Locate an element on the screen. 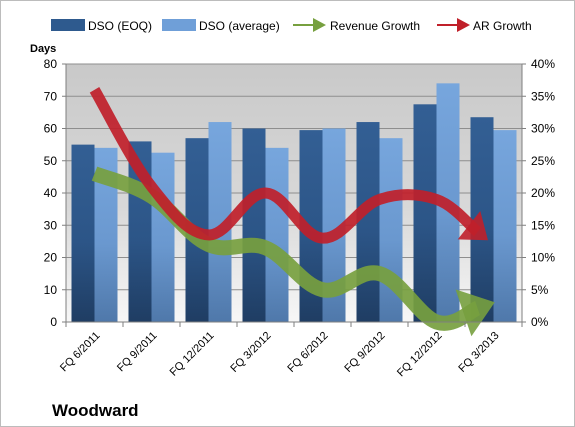 The image size is (575, 427). y-left-tick-label: 60 is located at coordinates (51, 129).